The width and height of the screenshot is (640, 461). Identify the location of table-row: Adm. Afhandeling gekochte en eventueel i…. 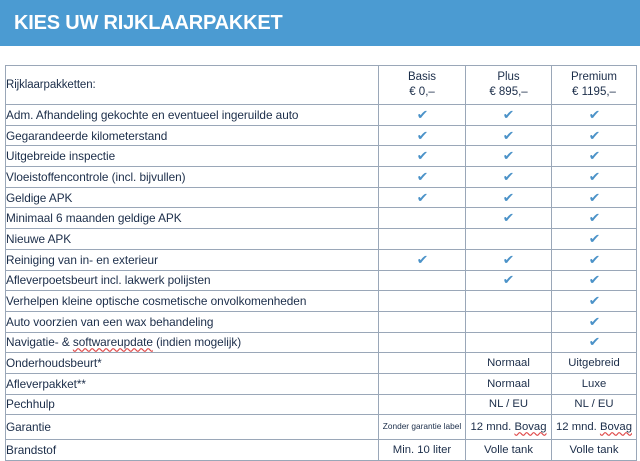
(321, 115).